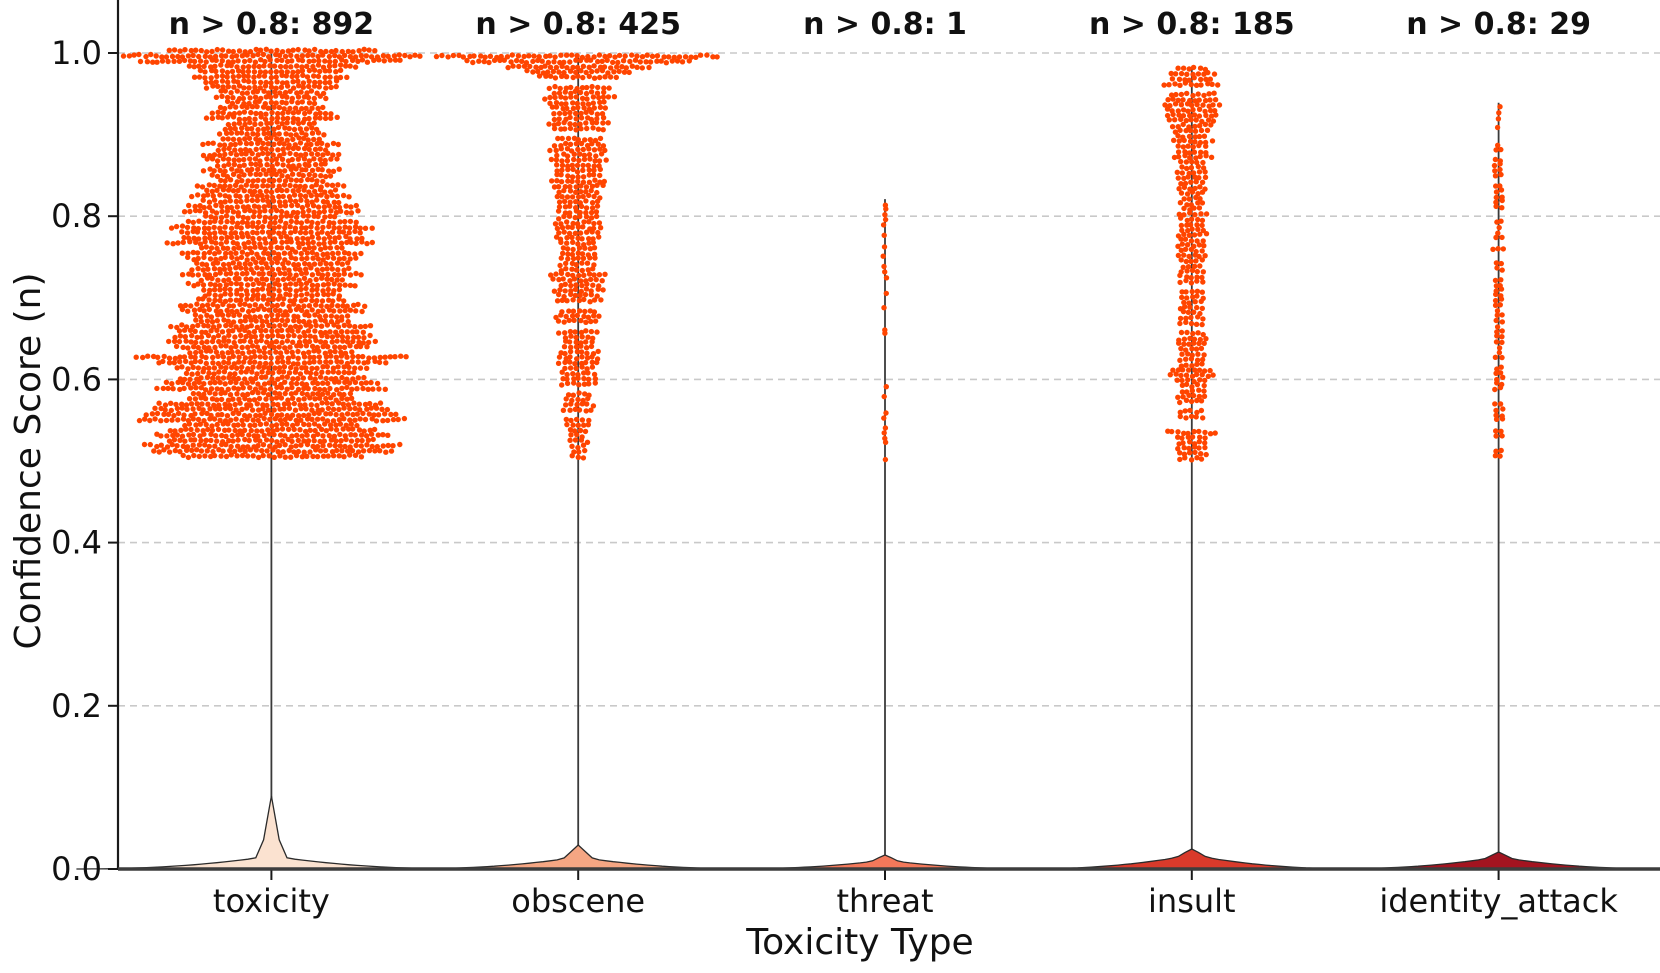 Image resolution: width=1660 pixels, height=973 pixels. I want to click on y-tick-label-0.2: 0.2, so click(76, 706).